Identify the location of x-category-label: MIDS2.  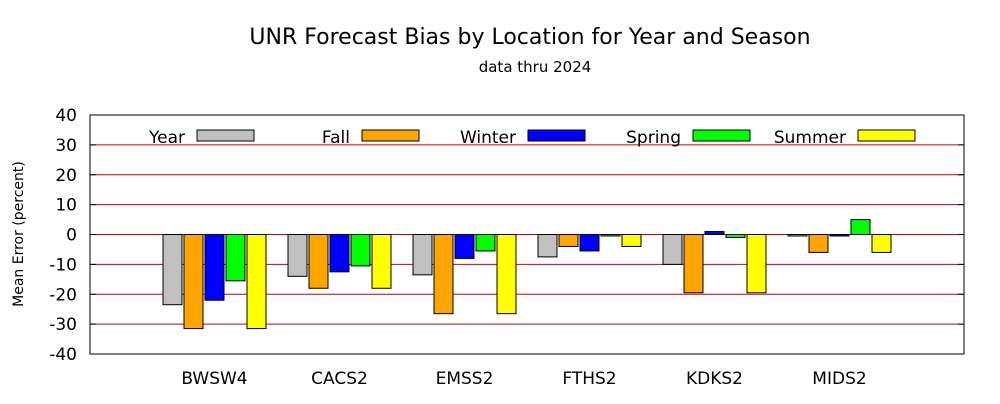
(839, 379).